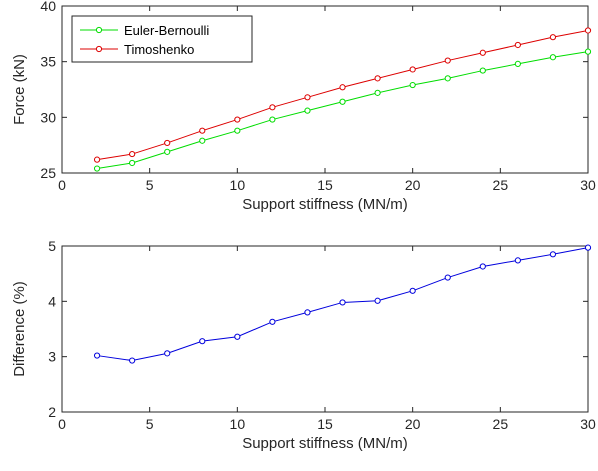 The width and height of the screenshot is (598, 471). Describe the element at coordinates (48, 117) in the screenshot. I see `y-tick-label: 30` at that location.